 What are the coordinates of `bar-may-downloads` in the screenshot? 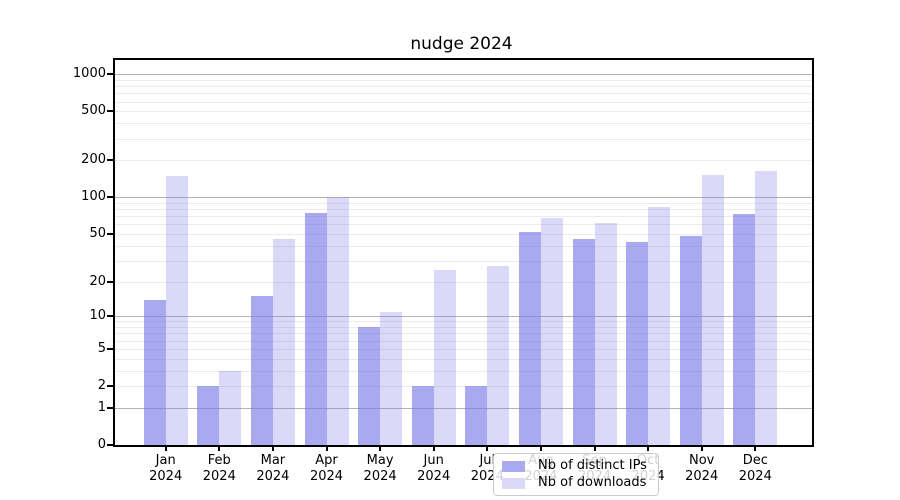 It's located at (391, 378).